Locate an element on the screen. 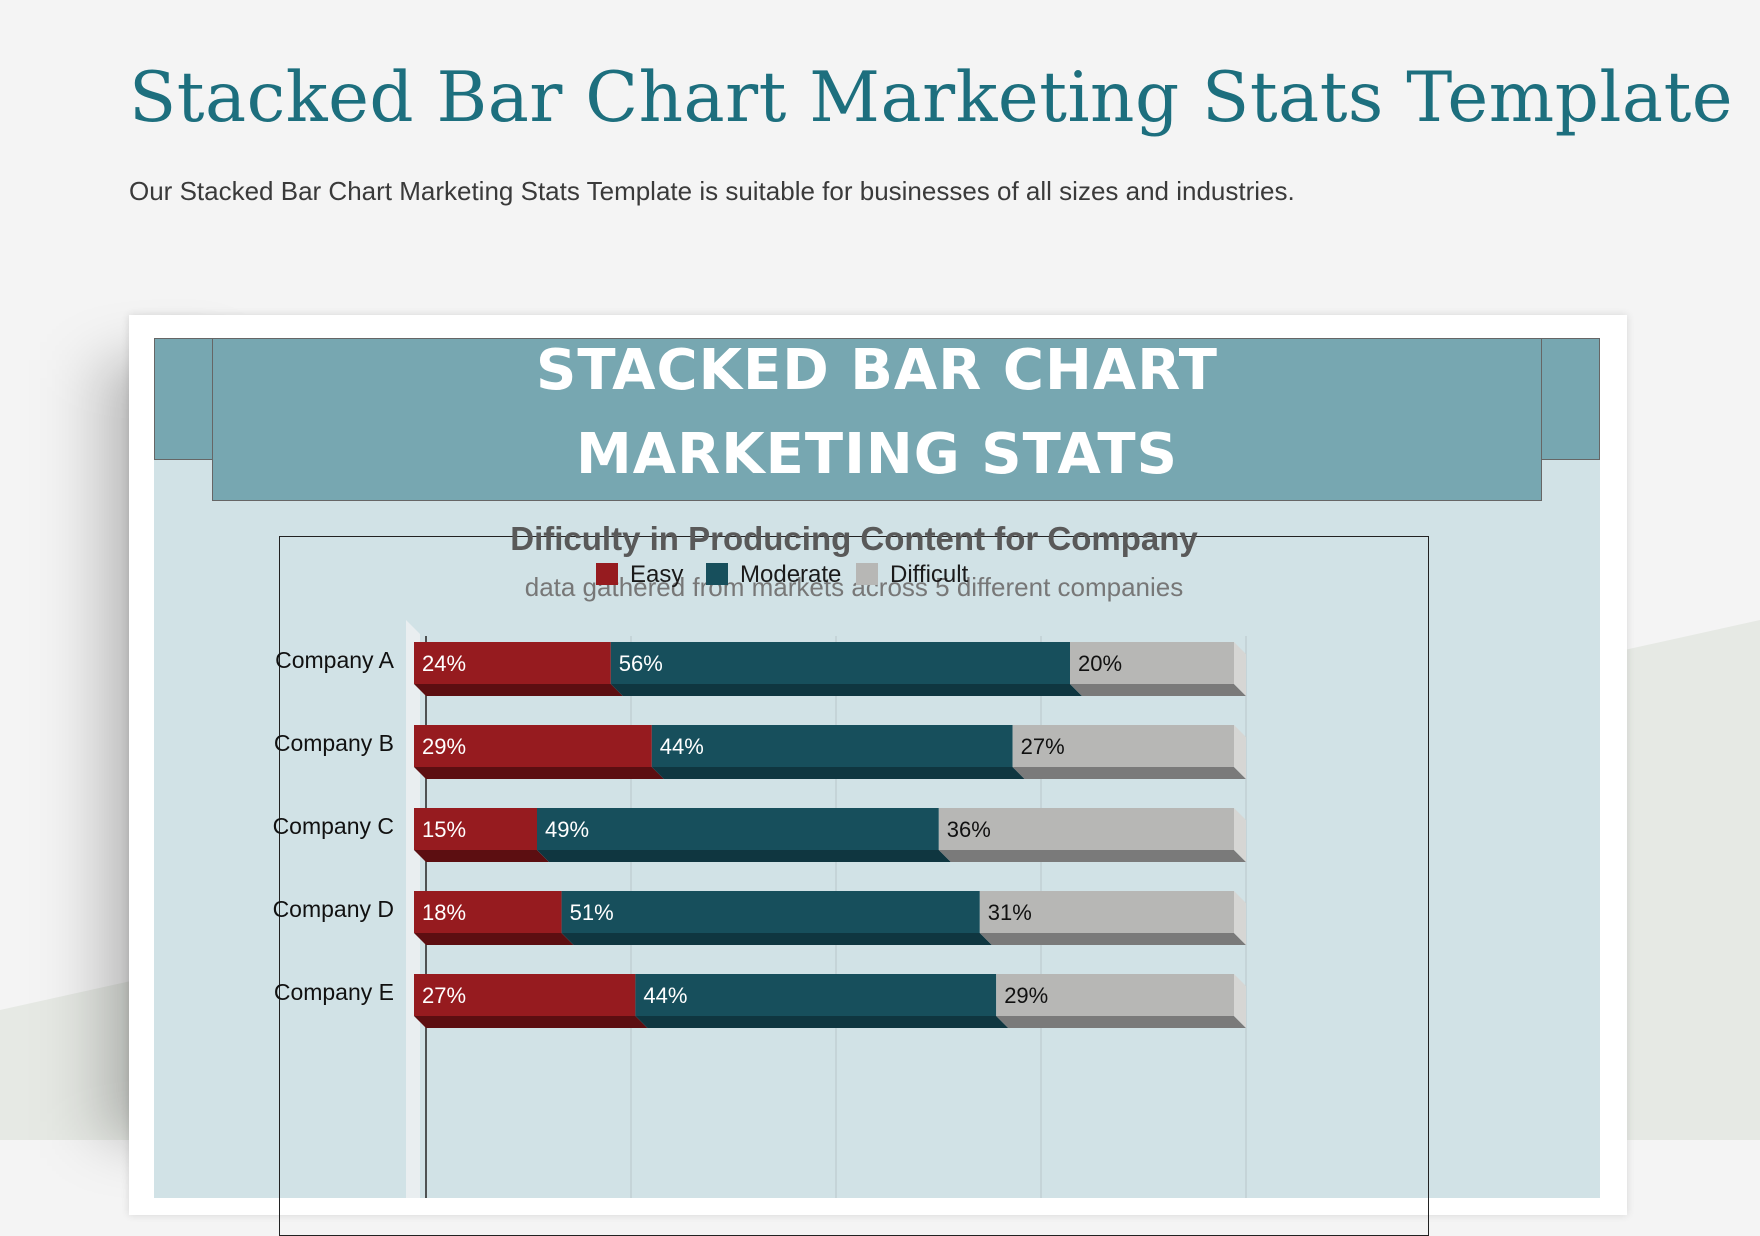  data-label: 56% is located at coordinates (641, 663).